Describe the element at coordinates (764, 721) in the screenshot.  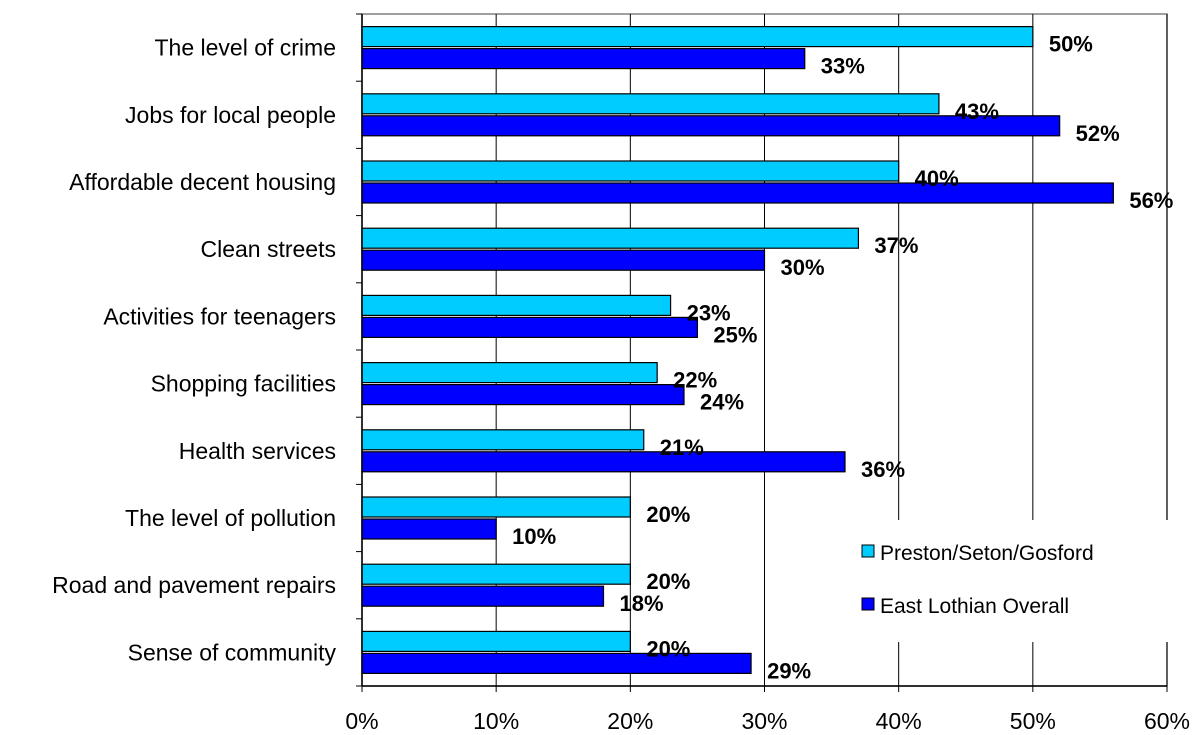
I see `x-tick-label: 30%` at that location.